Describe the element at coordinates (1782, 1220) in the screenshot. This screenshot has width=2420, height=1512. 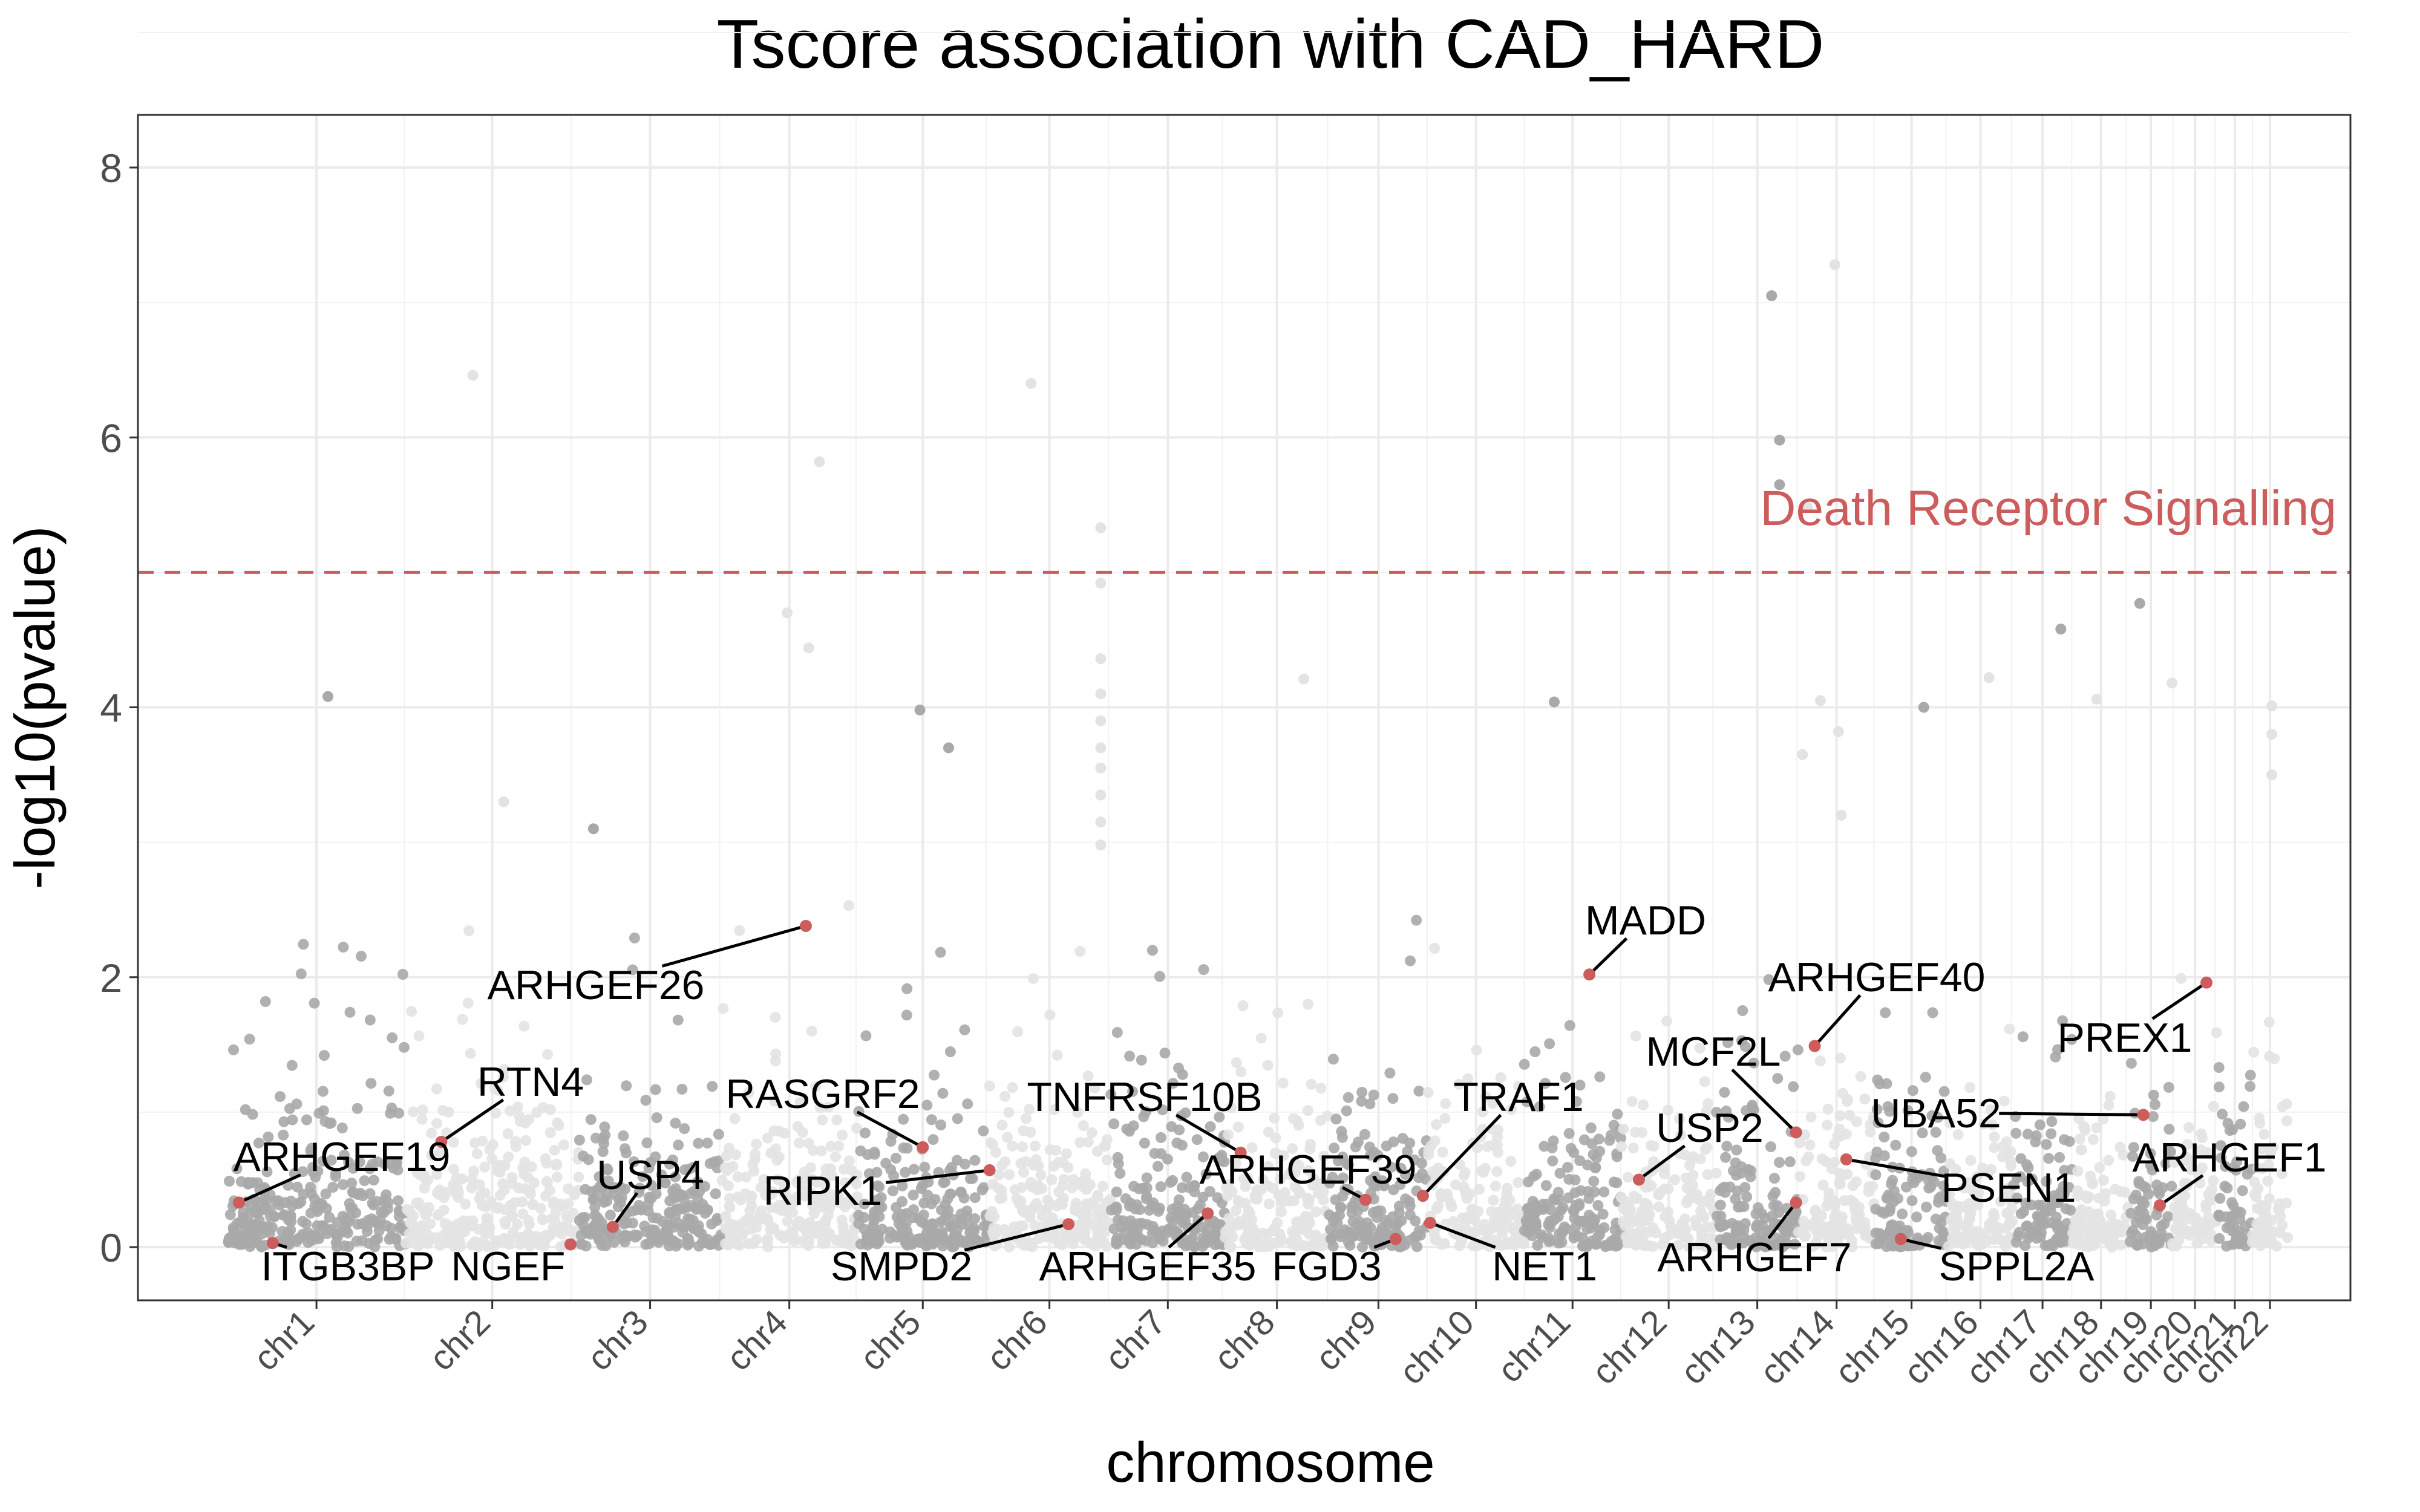
I see `leader-line` at that location.